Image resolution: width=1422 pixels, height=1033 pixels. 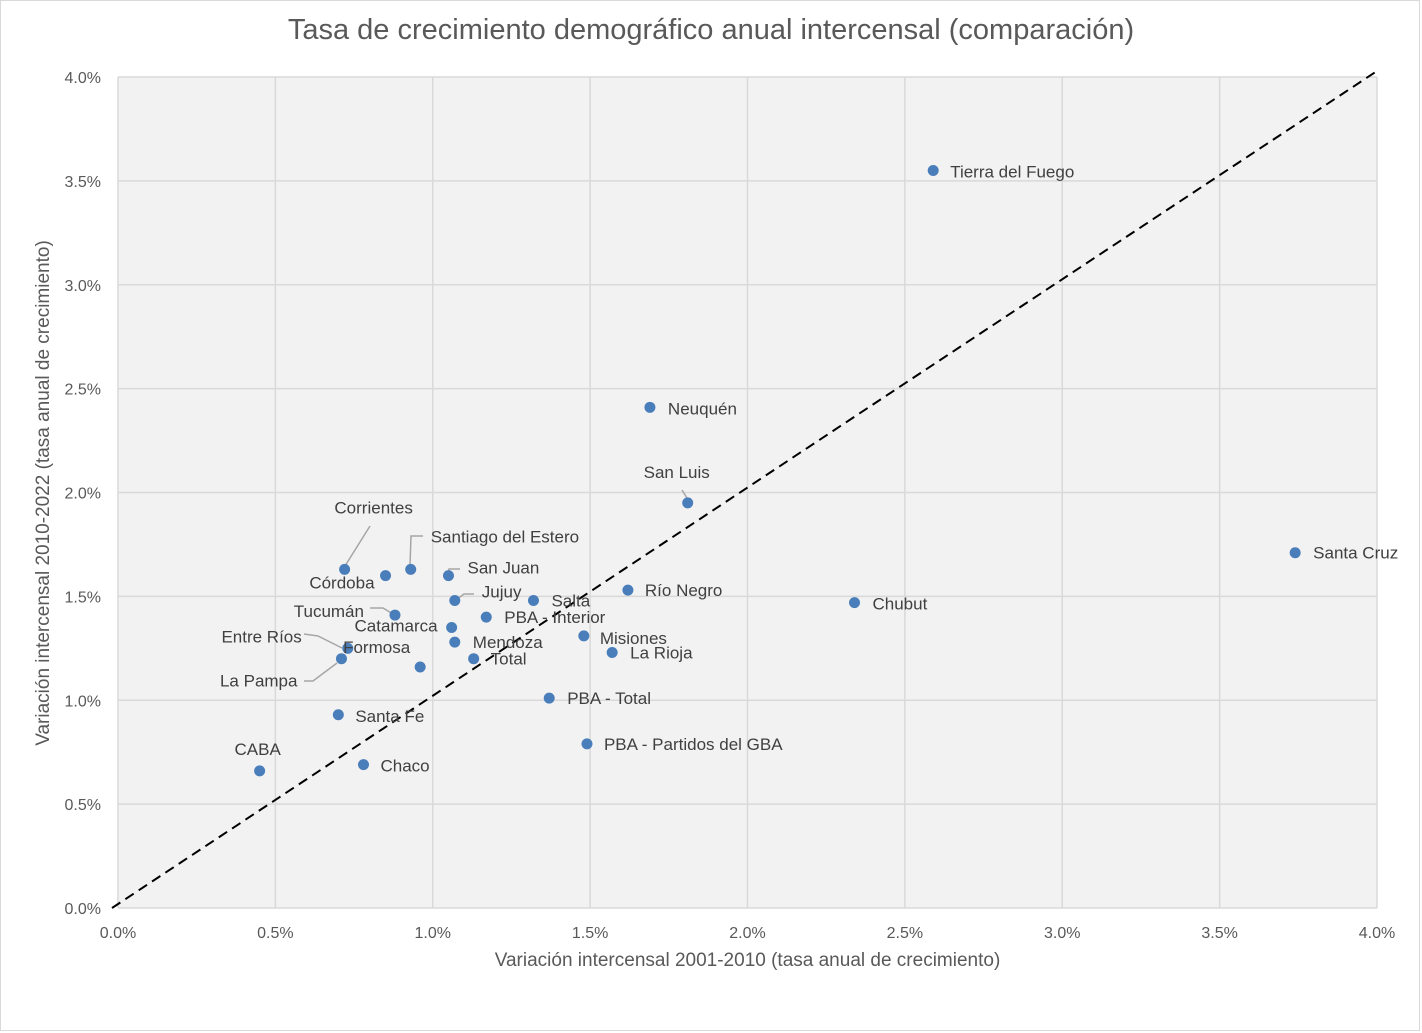 What do you see at coordinates (396, 626) in the screenshot?
I see `data-label-catamarca: Catamarca` at bounding box center [396, 626].